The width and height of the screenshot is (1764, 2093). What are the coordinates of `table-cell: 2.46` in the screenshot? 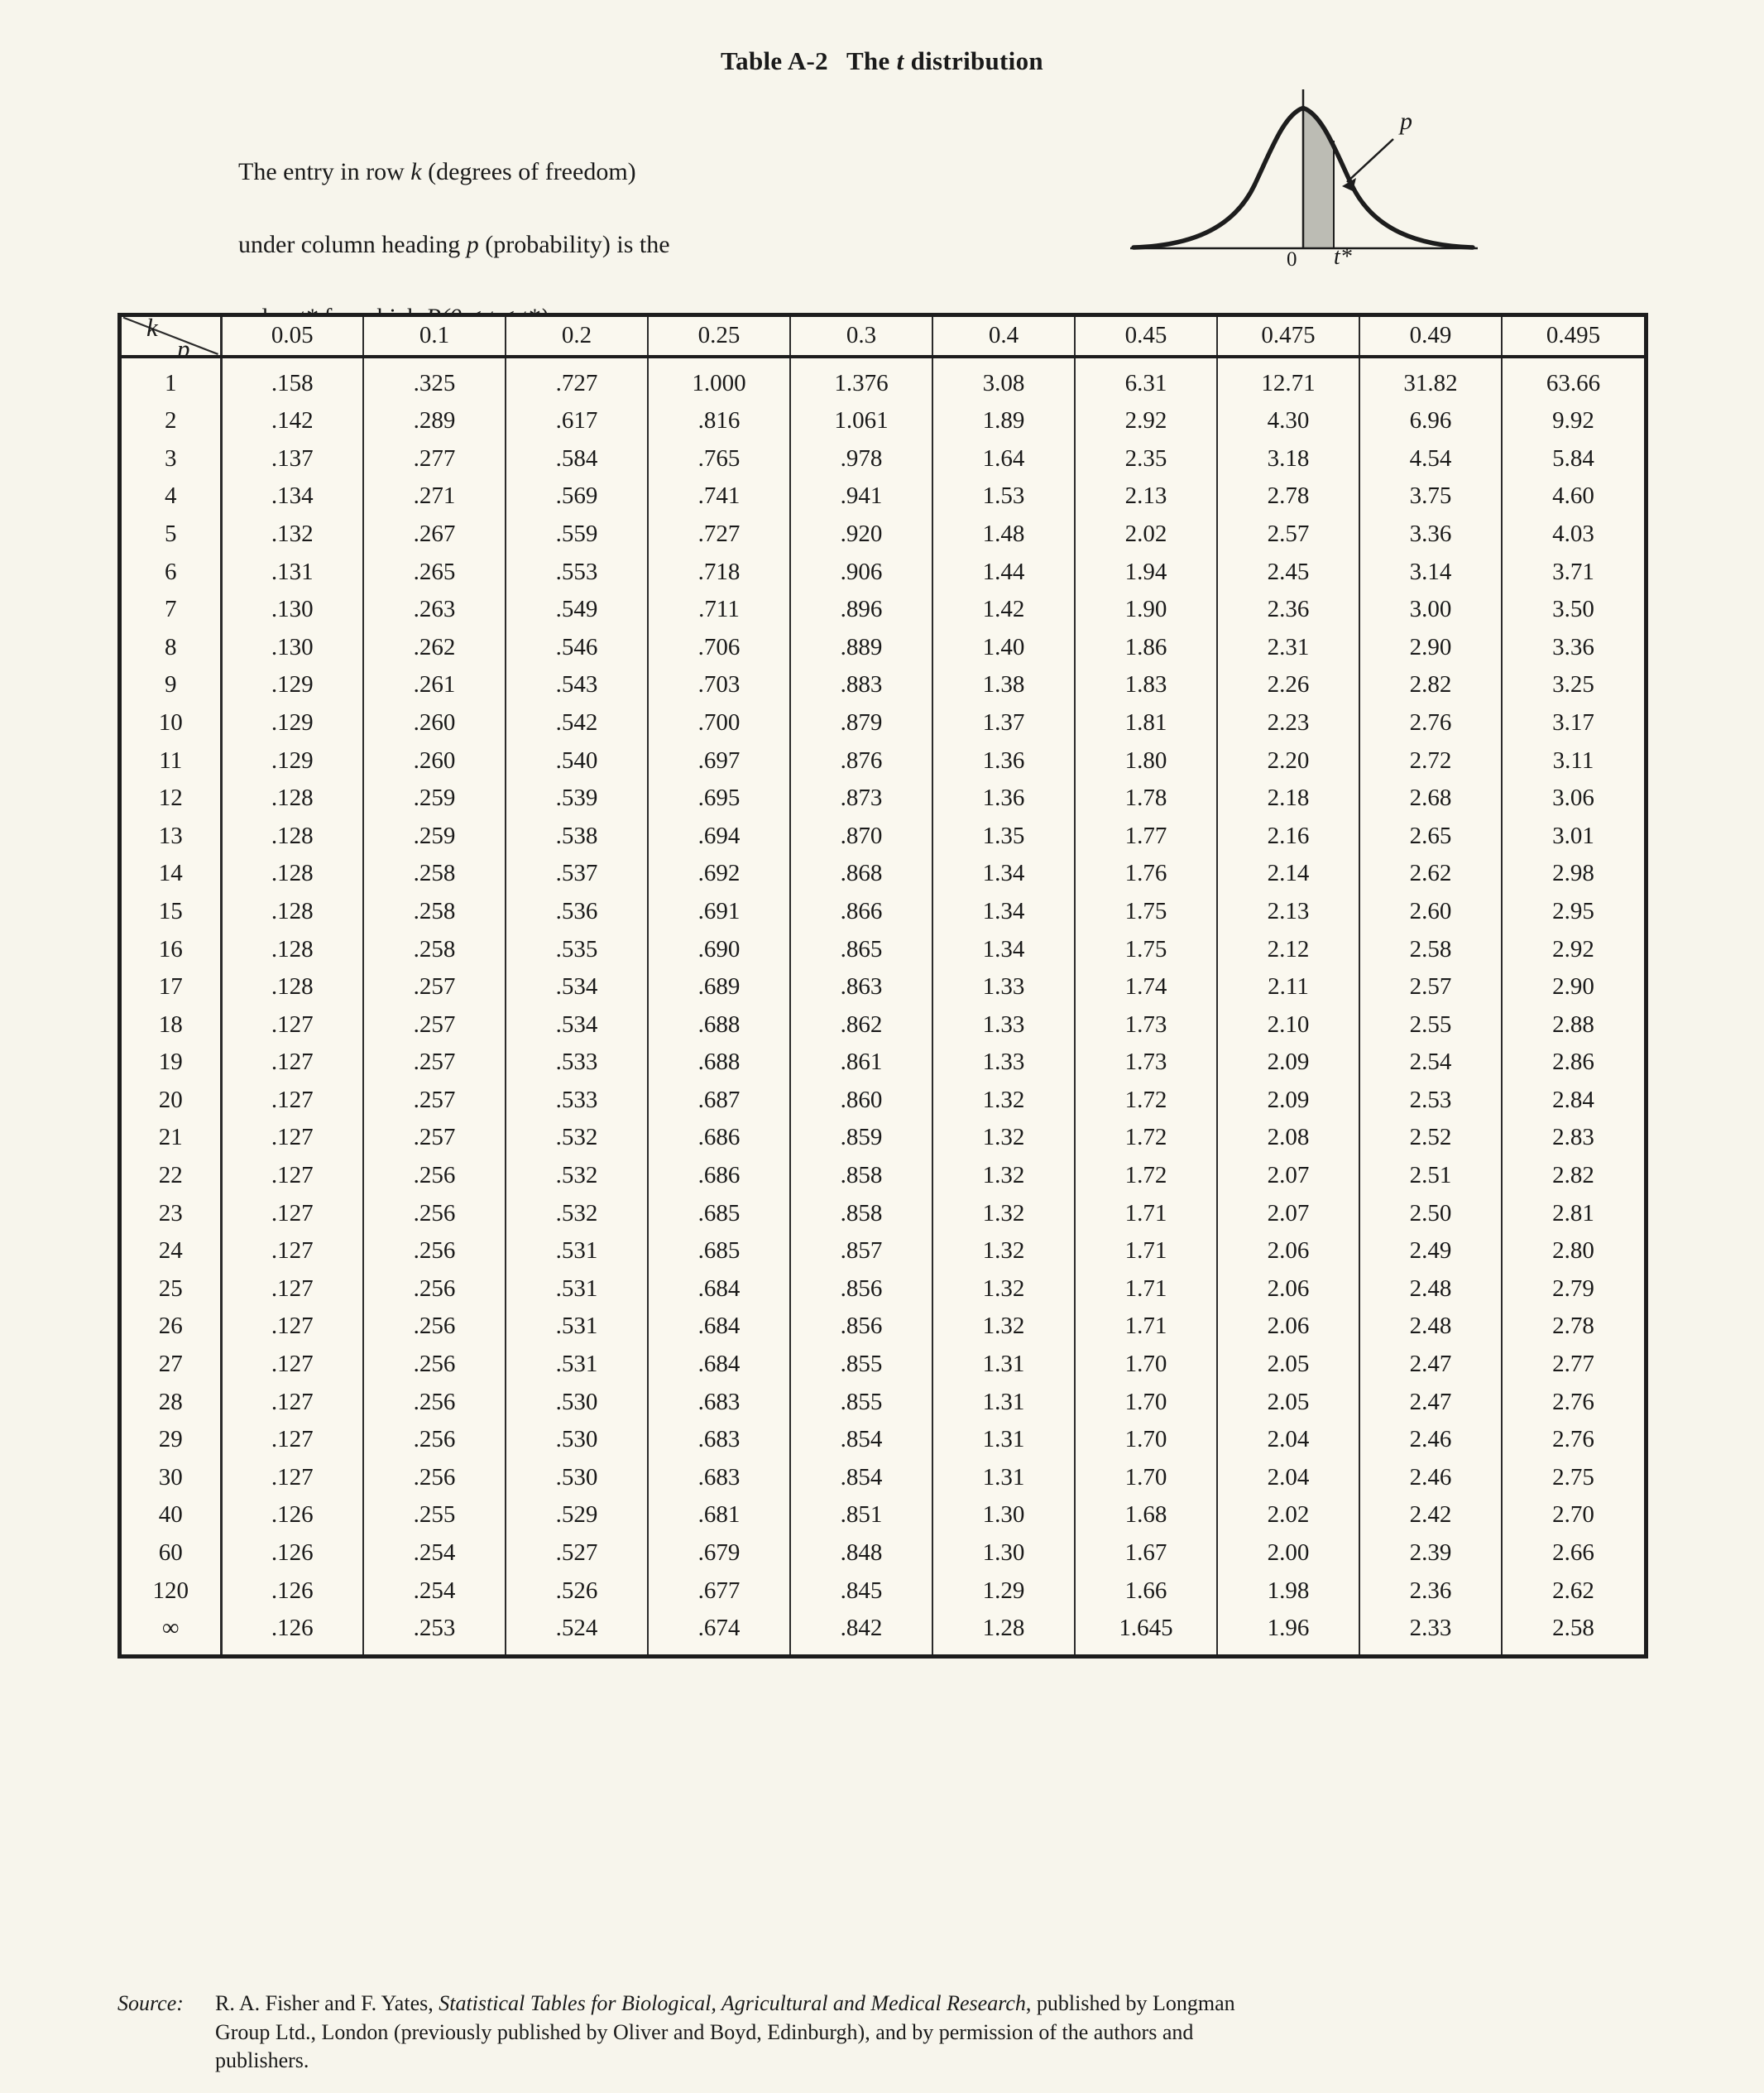 It's located at (1431, 1477).